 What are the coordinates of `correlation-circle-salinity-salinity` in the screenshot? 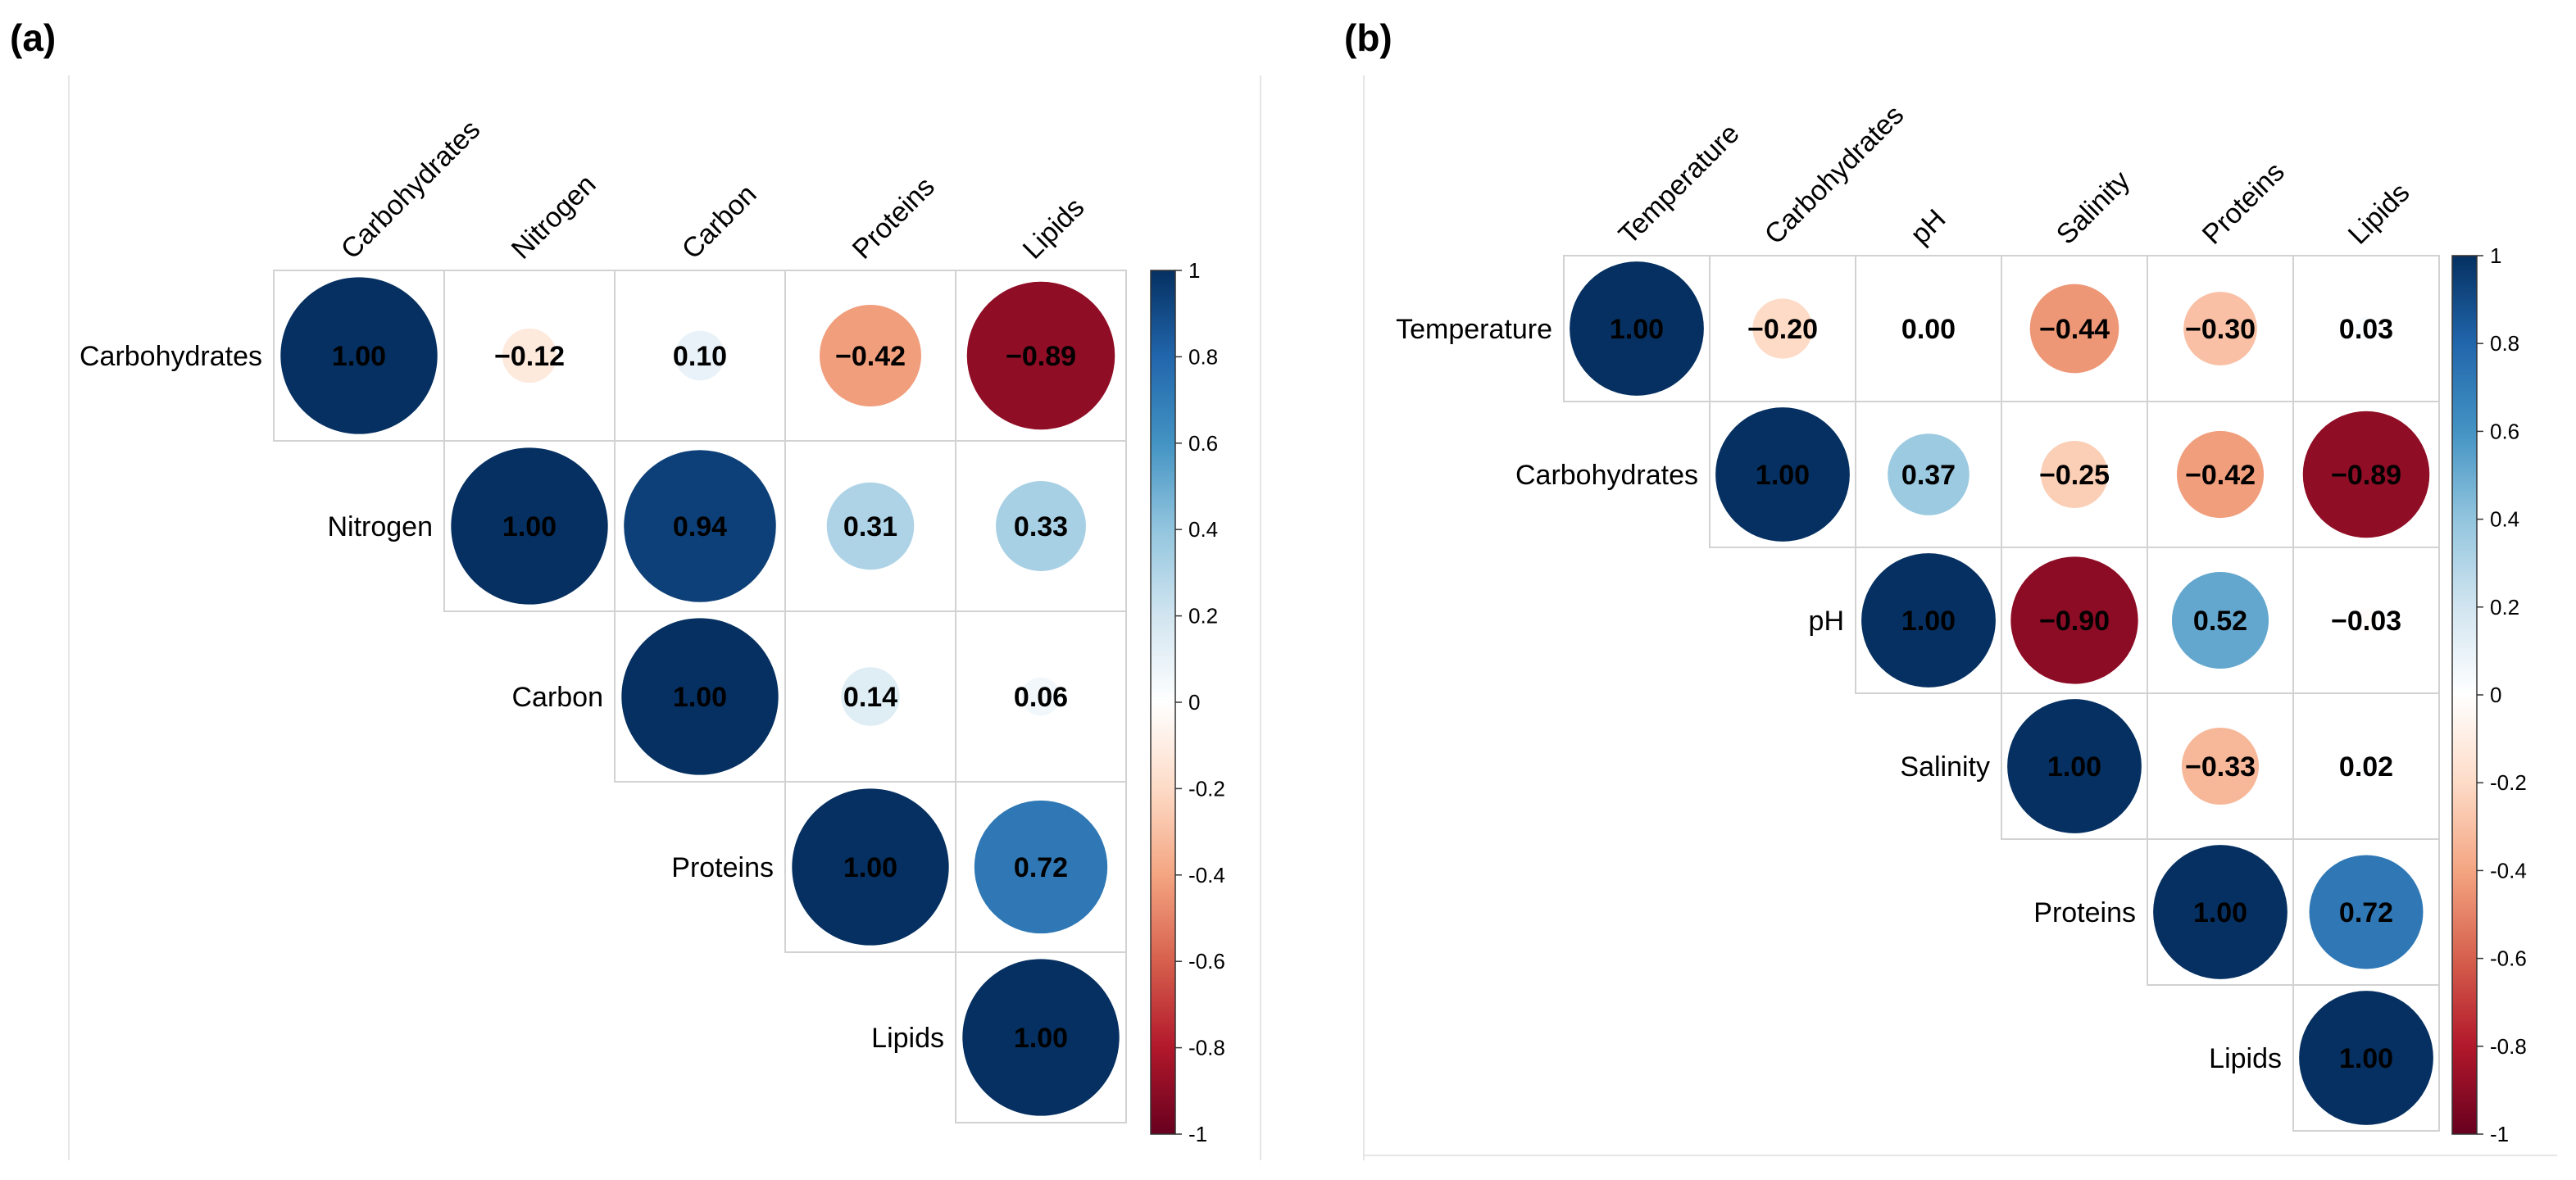 It's located at (2074, 766).